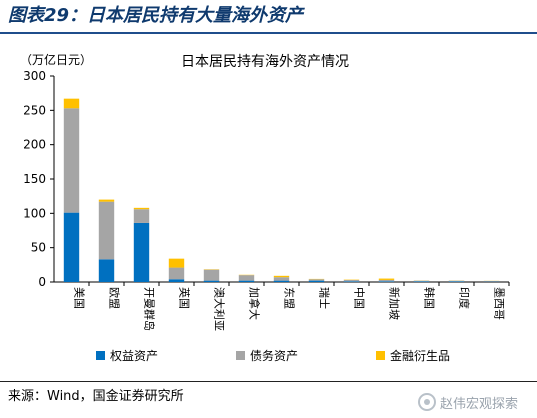  Describe the element at coordinates (134, 356) in the screenshot. I see `legend-label: 权益资产` at that location.